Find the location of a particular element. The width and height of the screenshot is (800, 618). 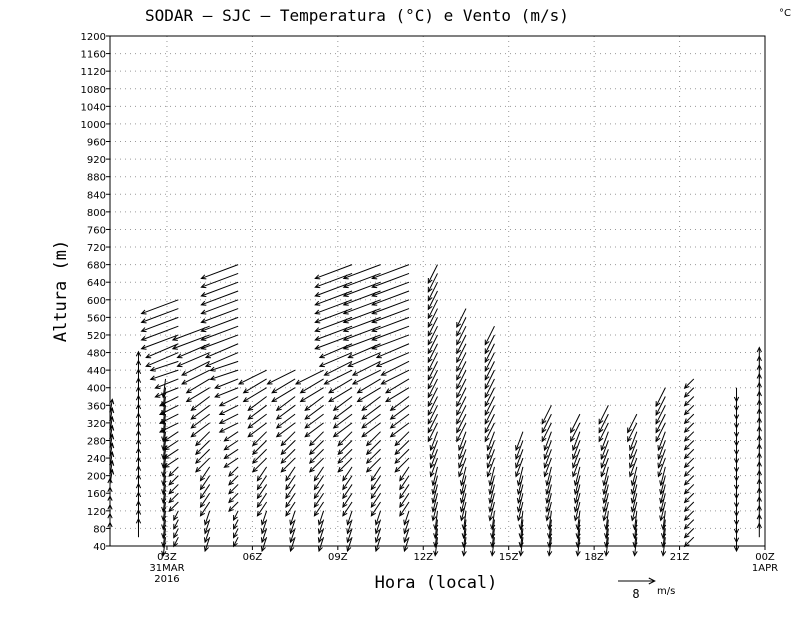

reference-speed: 8 is located at coordinates (635, 594).